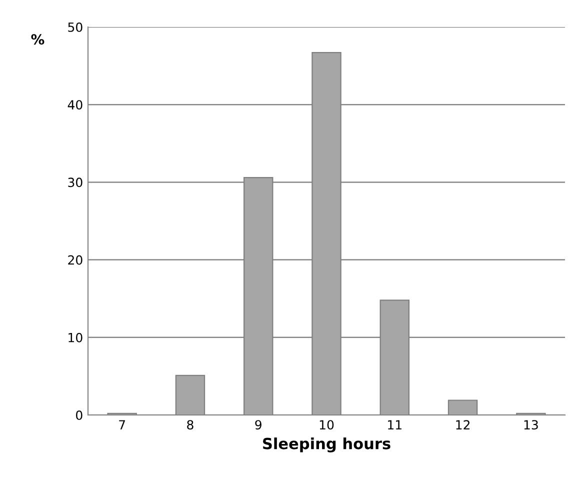  Describe the element at coordinates (326, 445) in the screenshot. I see `x-axis-title: Sleeping hours` at that location.